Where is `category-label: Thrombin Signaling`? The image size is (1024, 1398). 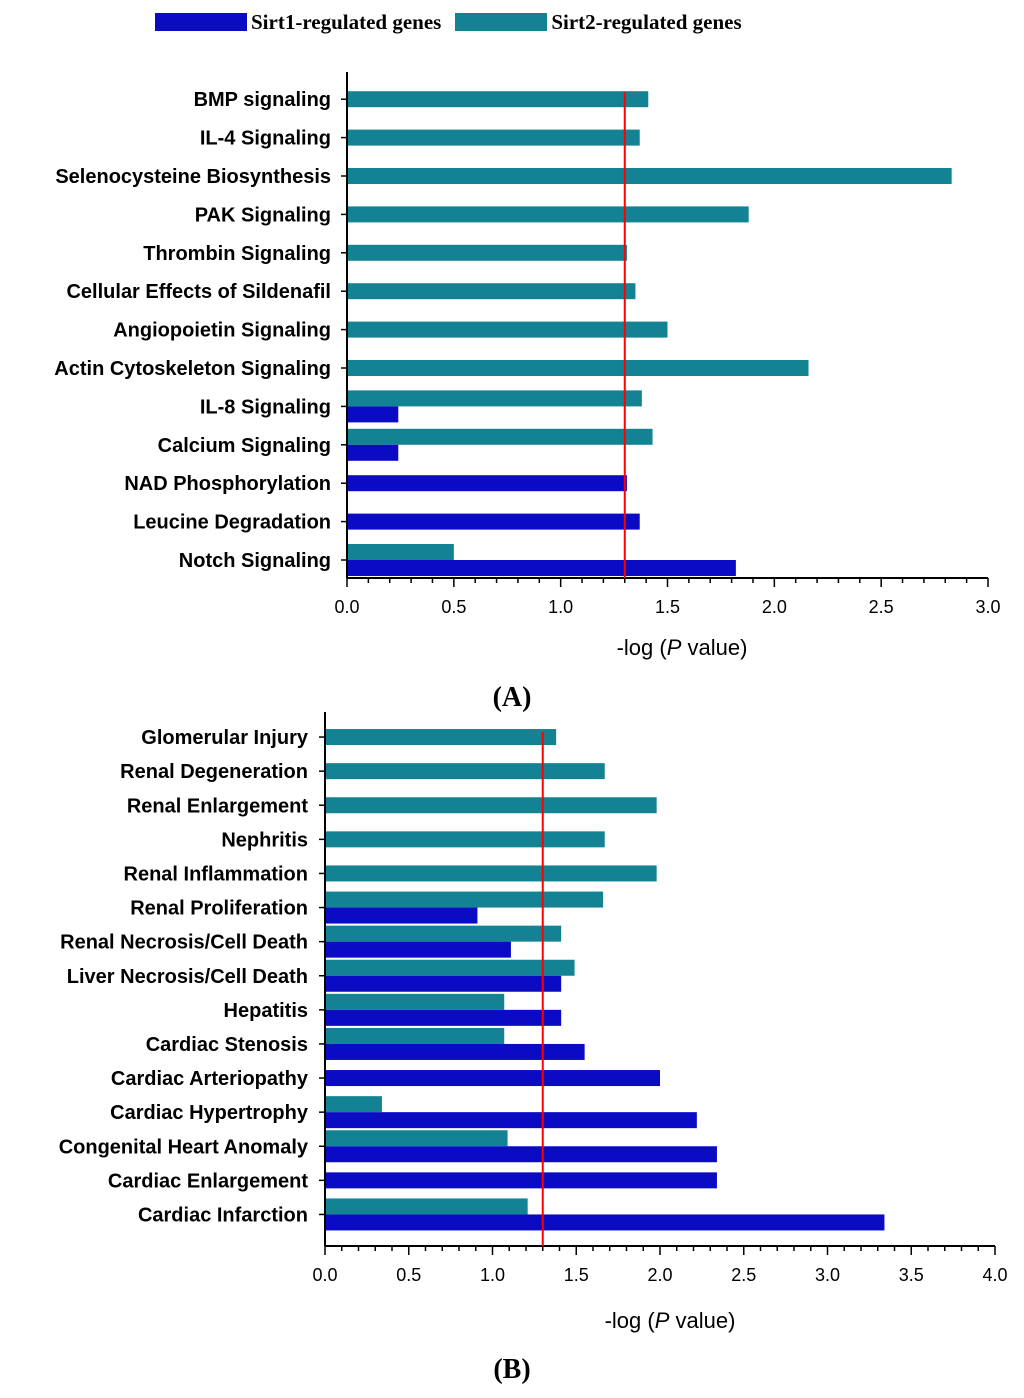
category-label: Thrombin Signaling is located at coordinates (237, 254).